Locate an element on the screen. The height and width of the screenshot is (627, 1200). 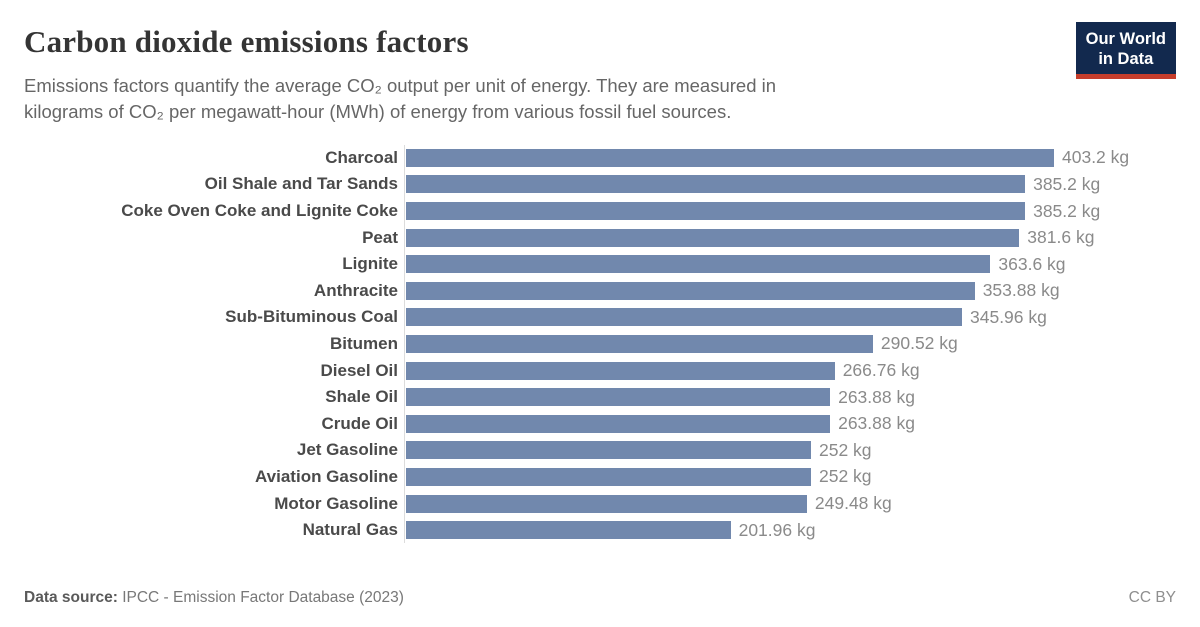
table-row: Bitumen 290.52 kg is located at coordinates (600, 344).